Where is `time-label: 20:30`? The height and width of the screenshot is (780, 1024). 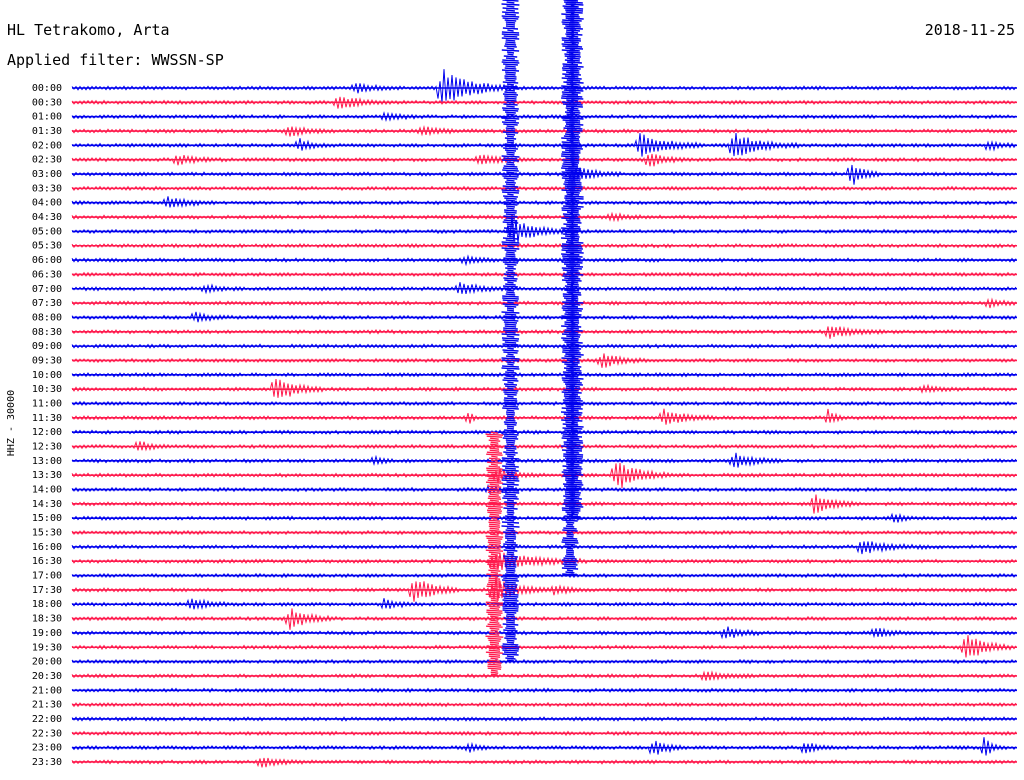
time-label: 20:30 is located at coordinates (47, 676).